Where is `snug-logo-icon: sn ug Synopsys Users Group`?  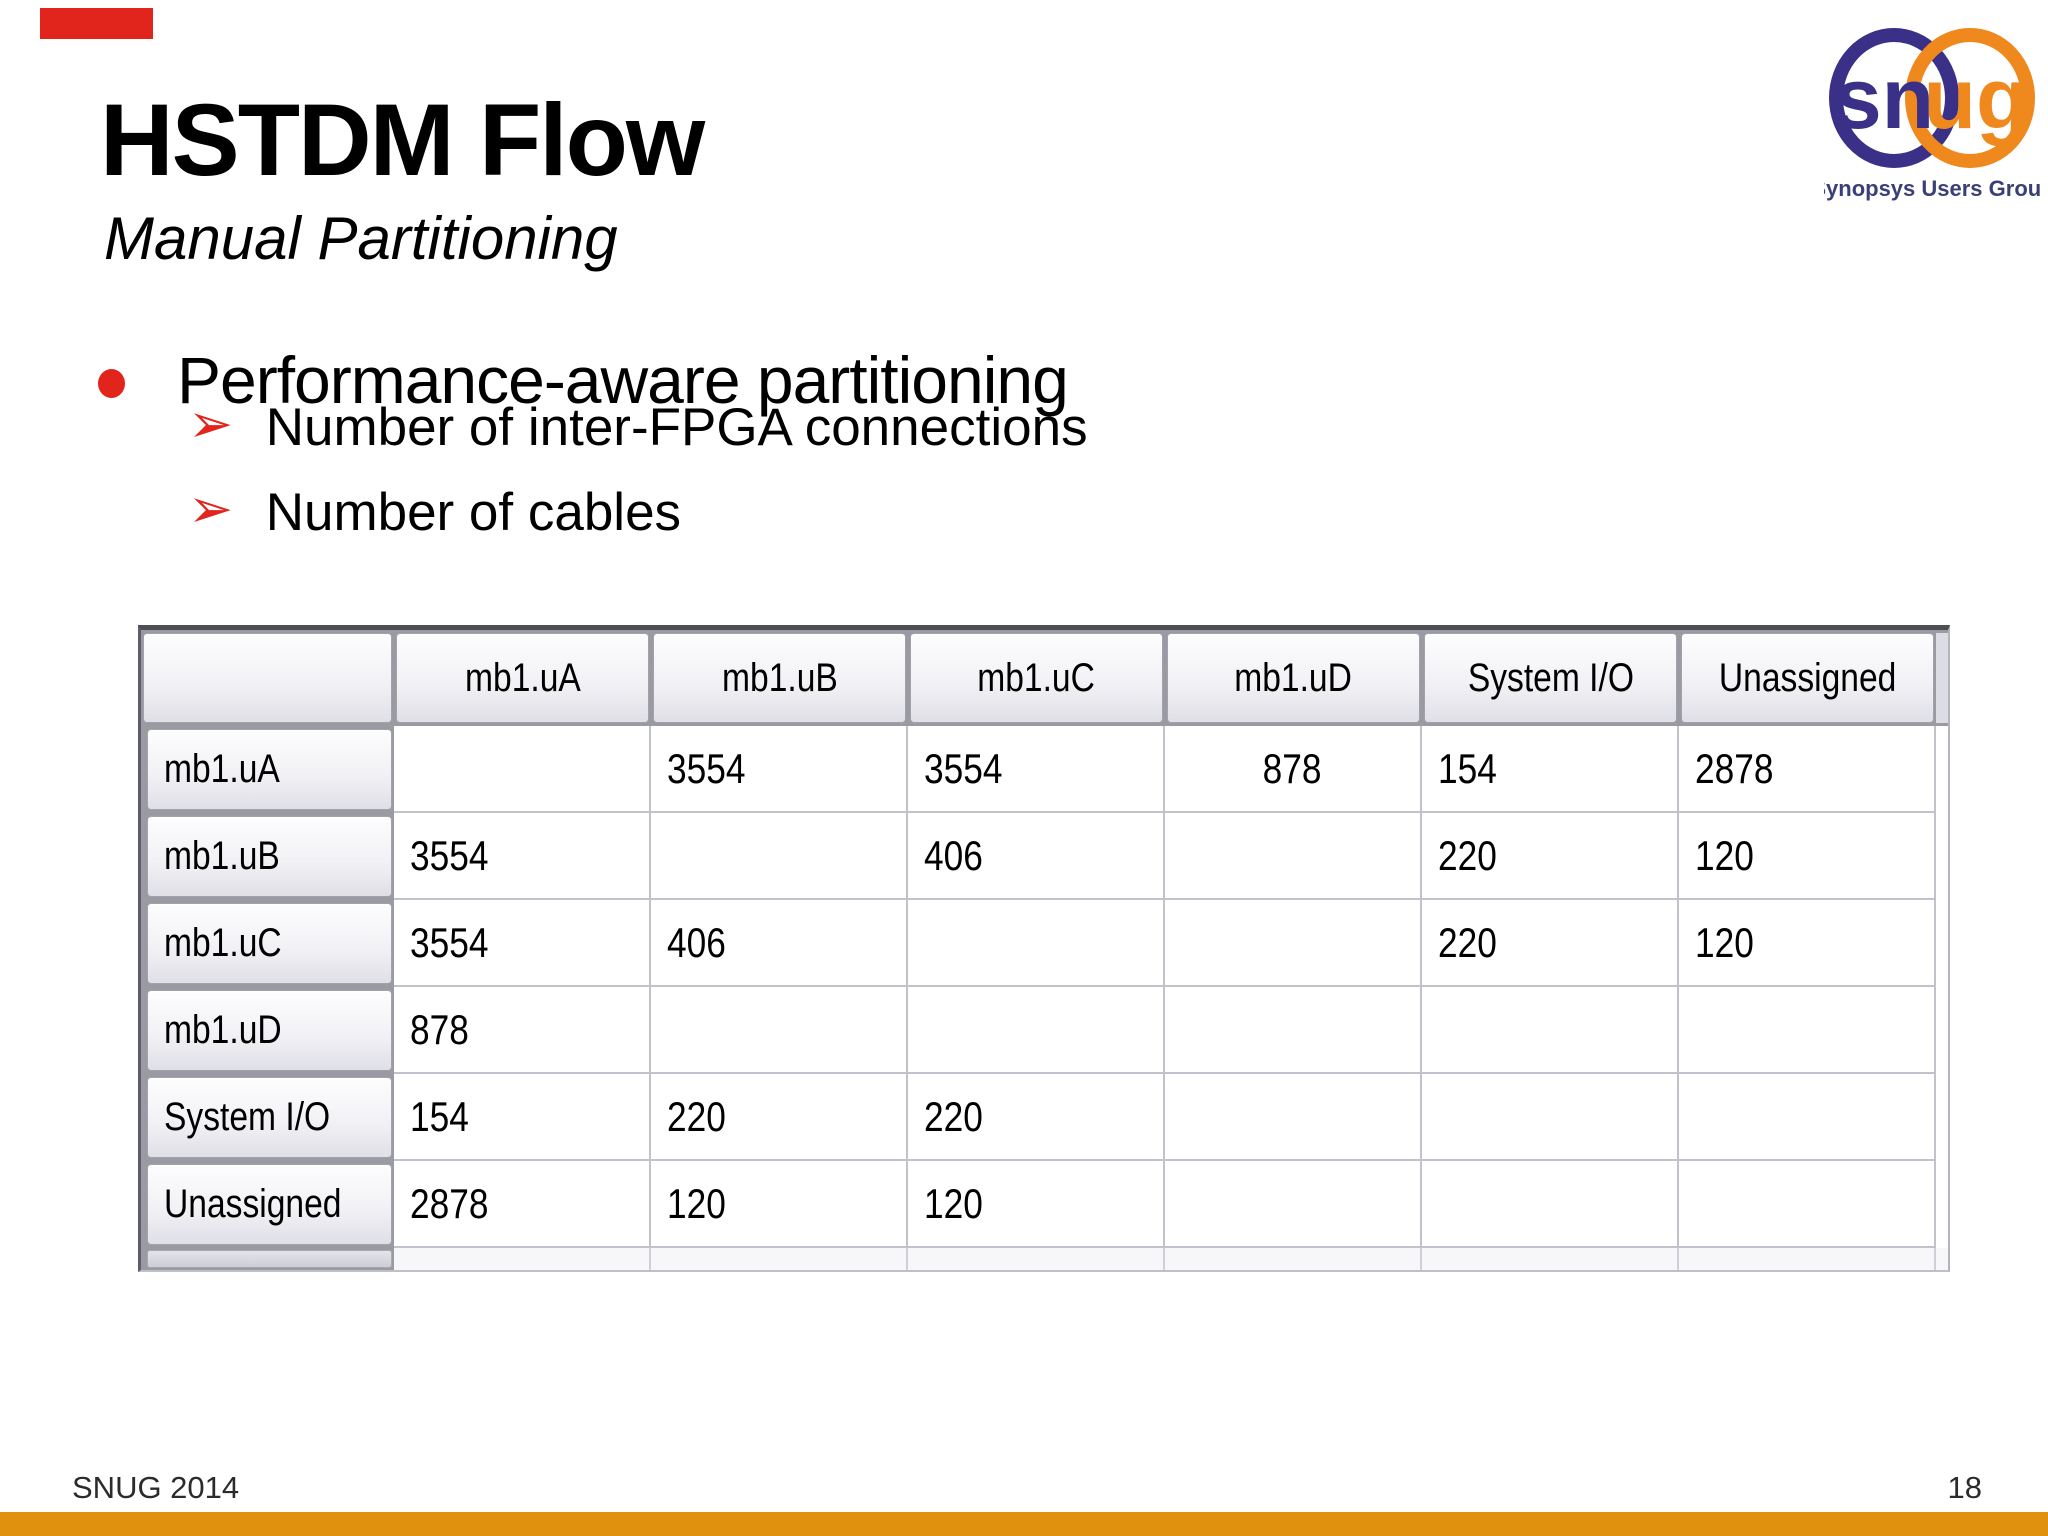
snug-logo-icon: sn ug Synopsys Users Group is located at coordinates (1929, 114).